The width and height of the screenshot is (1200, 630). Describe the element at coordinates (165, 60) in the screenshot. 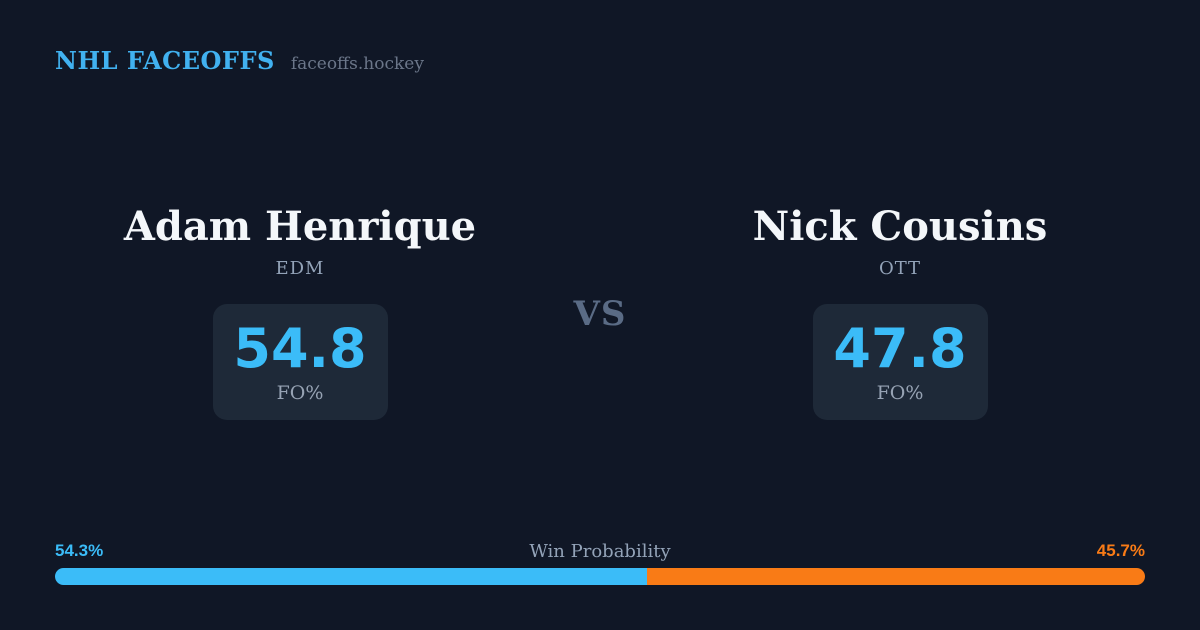

I see `brand-title: NHL FACEOFFS` at that location.